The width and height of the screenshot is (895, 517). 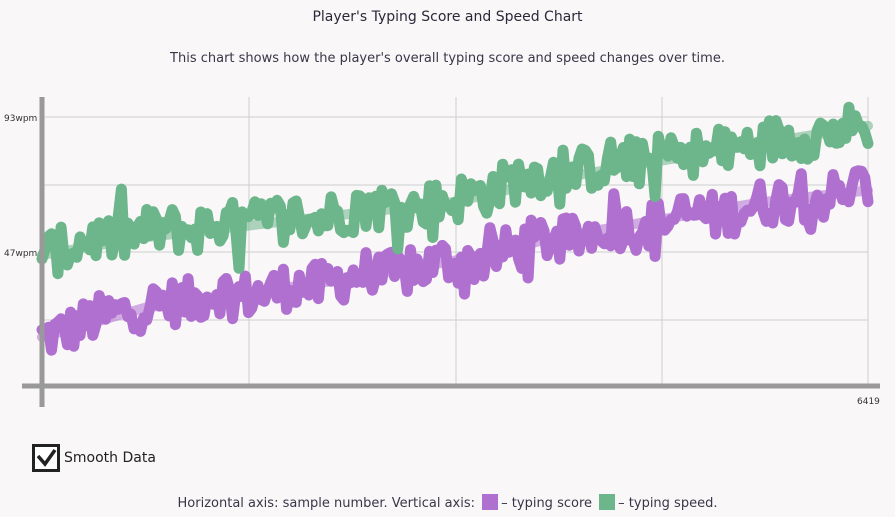 I want to click on smooth-data-toggle: Smooth Data, so click(x=94, y=458).